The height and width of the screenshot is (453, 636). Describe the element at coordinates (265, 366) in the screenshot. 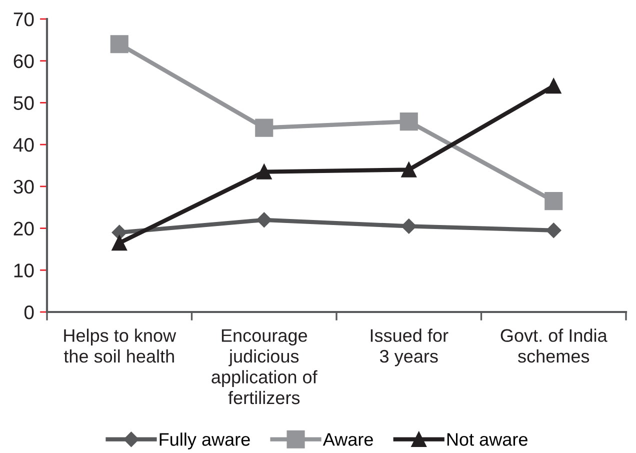

I see `x-tick-label: Encourage judicious application of fertilizers` at that location.